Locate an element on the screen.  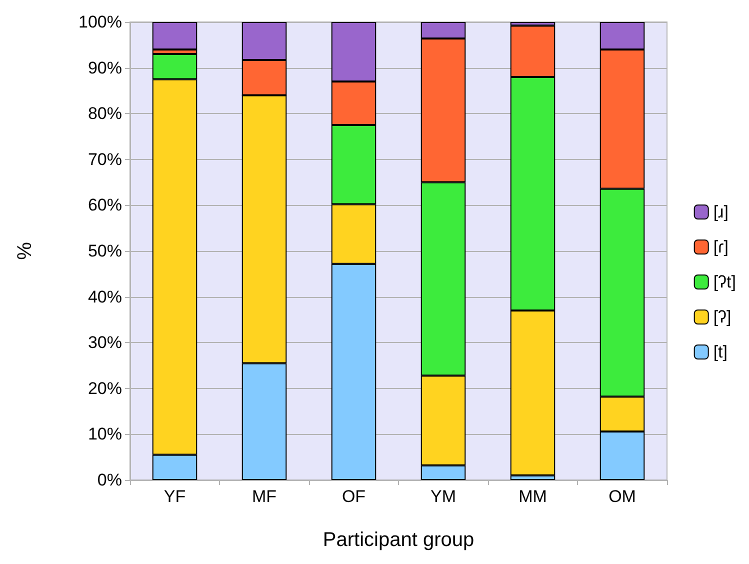
legend-label: [ʔt] is located at coordinates (724, 282).